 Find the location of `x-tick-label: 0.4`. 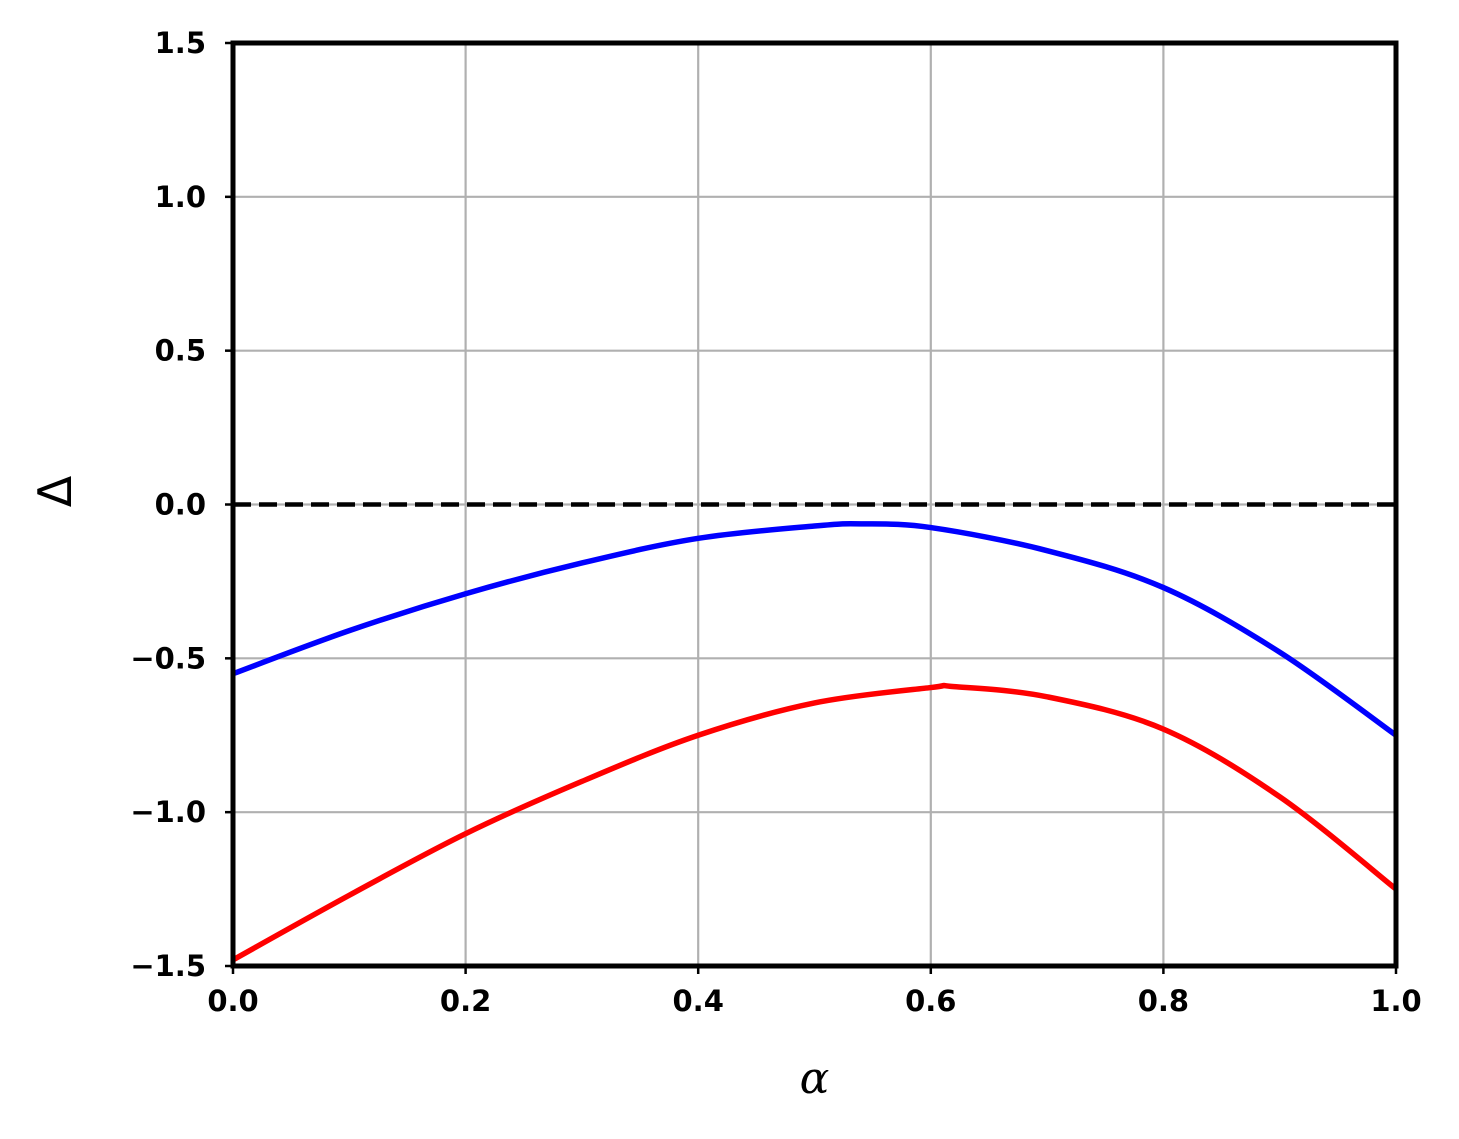

x-tick-label: 0.4 is located at coordinates (698, 1001).